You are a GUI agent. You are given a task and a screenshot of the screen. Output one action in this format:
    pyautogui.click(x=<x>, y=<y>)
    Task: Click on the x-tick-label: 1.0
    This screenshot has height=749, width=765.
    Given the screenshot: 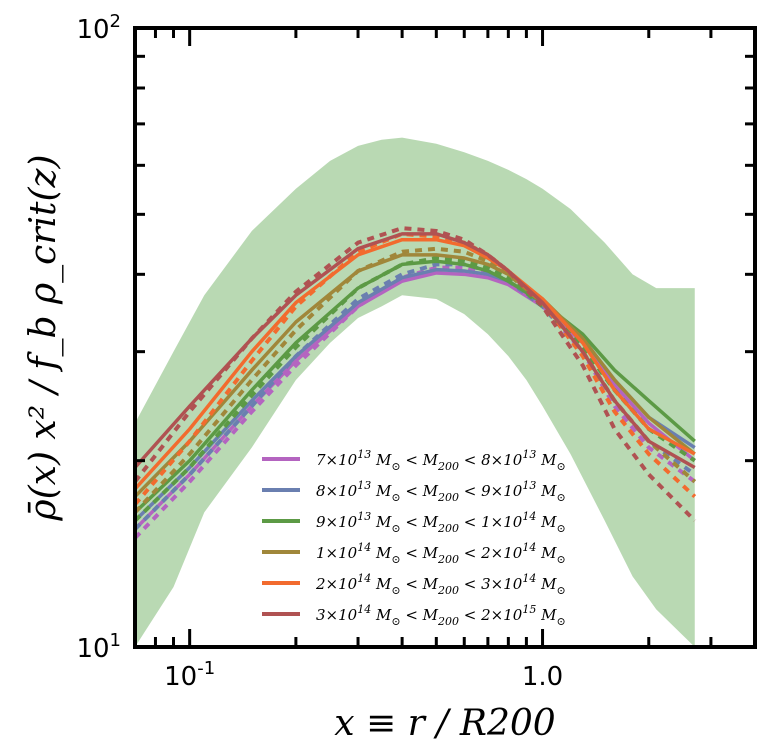 What is the action you would take?
    pyautogui.click(x=542, y=677)
    